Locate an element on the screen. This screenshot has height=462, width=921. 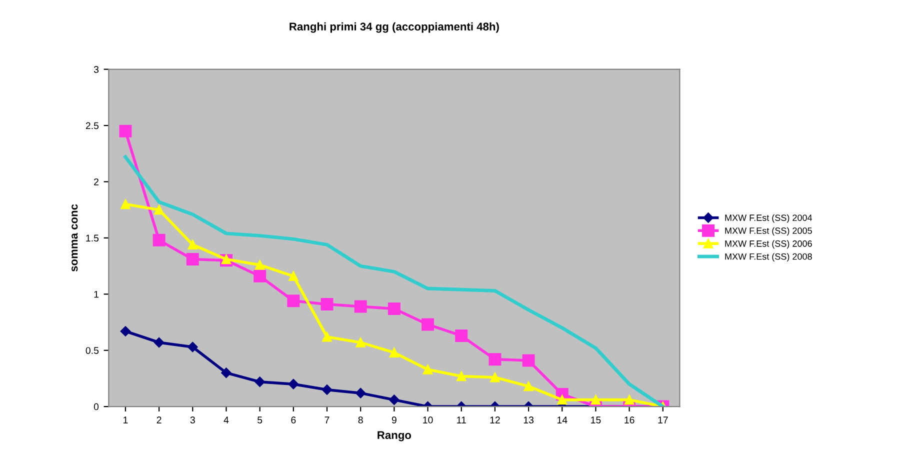
x-axis-title: Rango is located at coordinates (395, 436).